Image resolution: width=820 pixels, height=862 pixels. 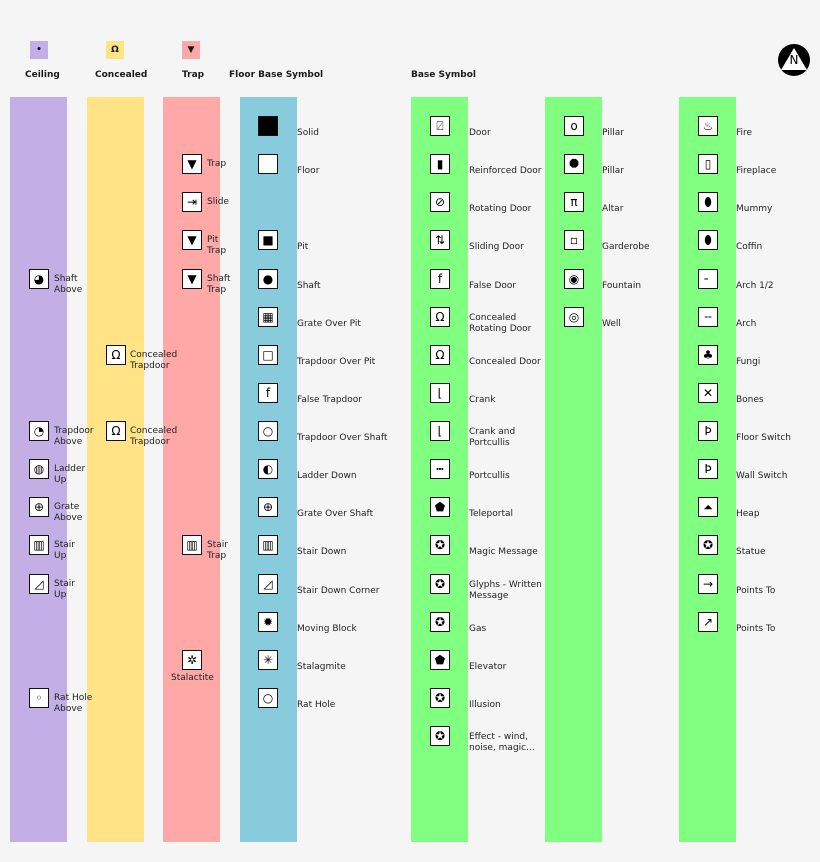 I want to click on elevator-icon: ⬟, so click(x=440, y=660).